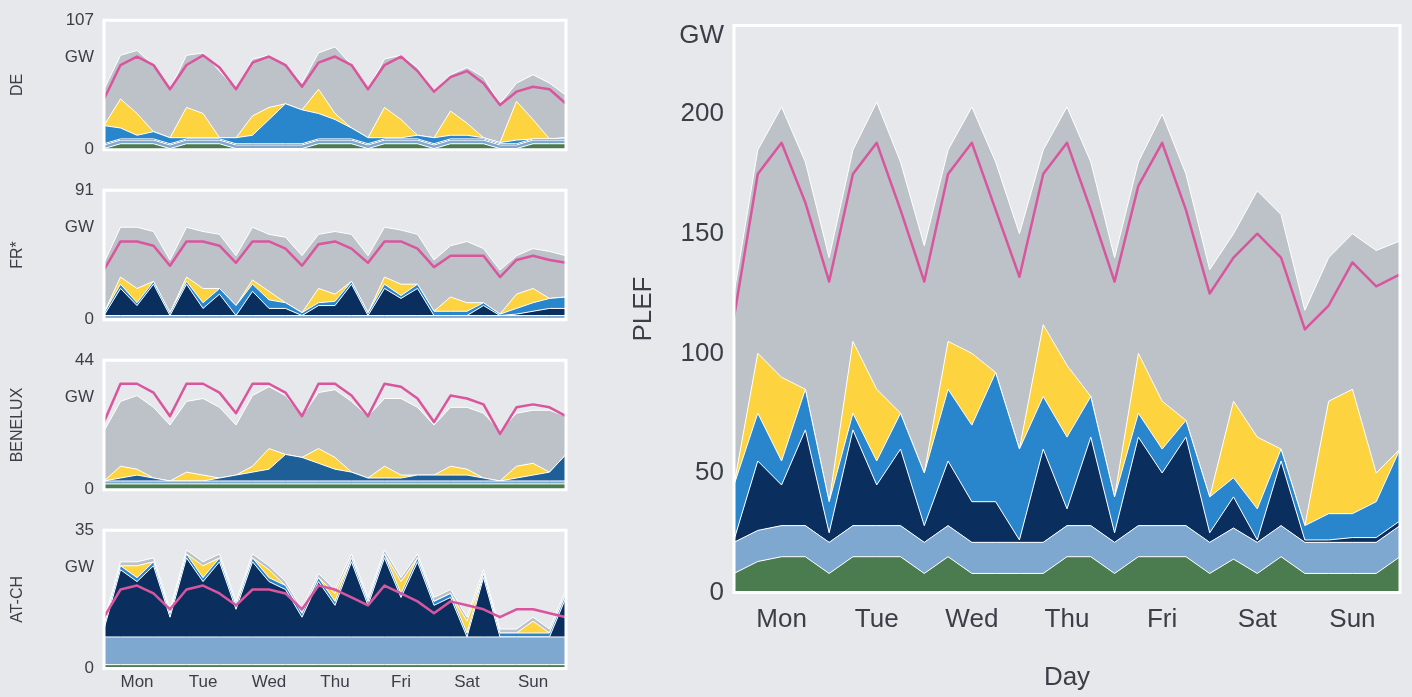  Describe the element at coordinates (79, 19) in the screenshot. I see `y-tick-label: 107` at that location.